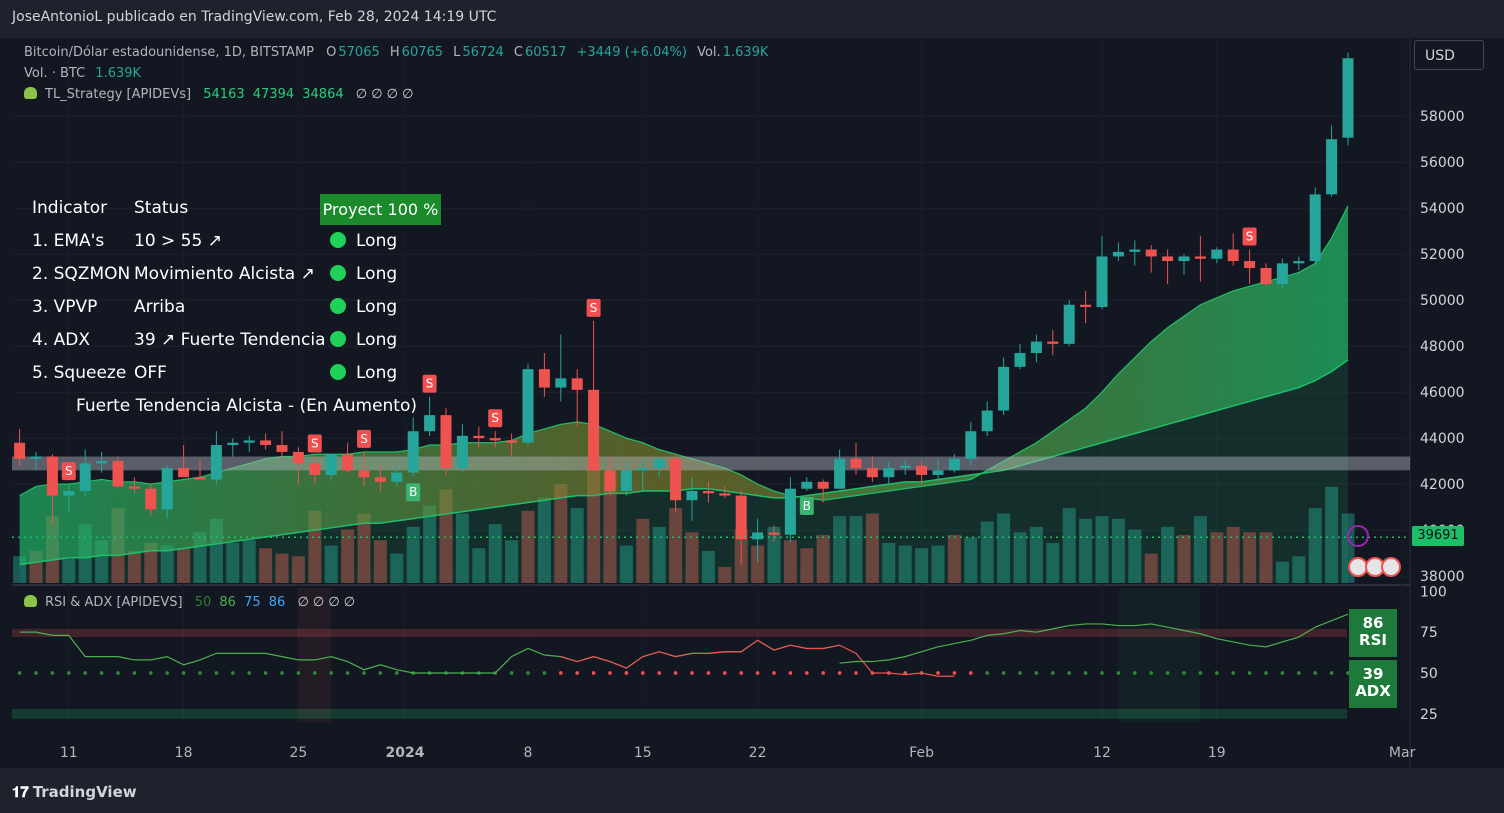 This screenshot has width=1504, height=813. I want to click on date-tick-label: 25, so click(298, 753).